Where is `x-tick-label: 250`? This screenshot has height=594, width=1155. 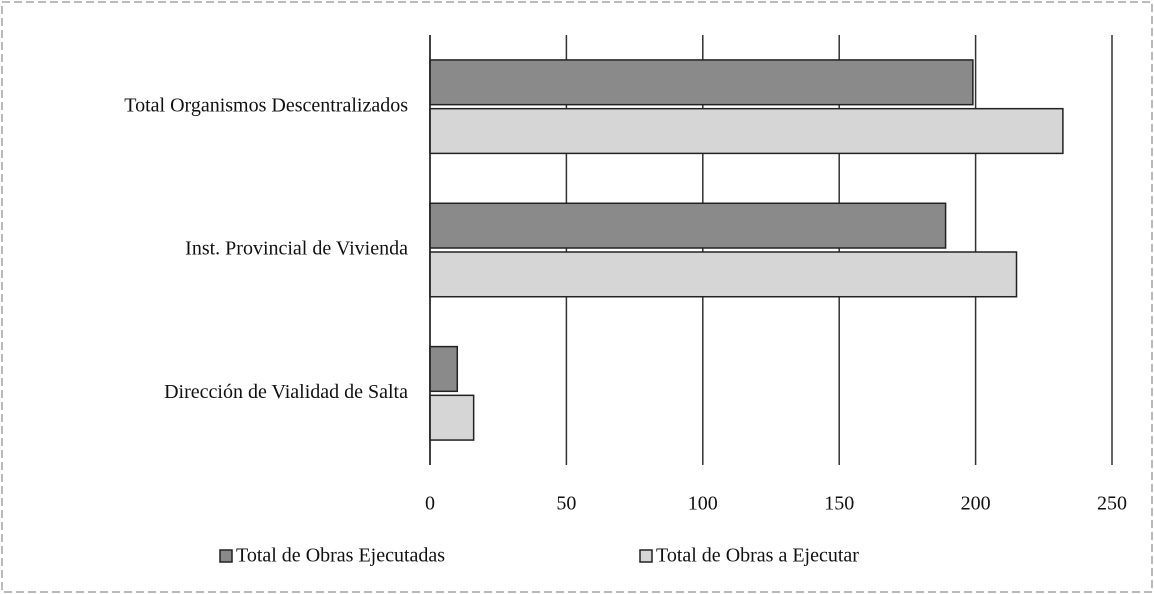
x-tick-label: 250 is located at coordinates (1112, 504).